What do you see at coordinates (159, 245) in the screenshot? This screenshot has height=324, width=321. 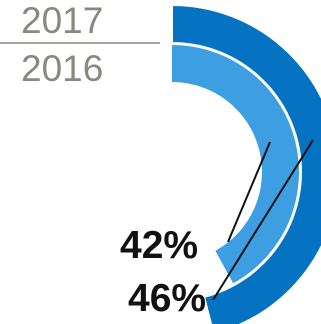 I see `value-label-2016: 42%` at bounding box center [159, 245].